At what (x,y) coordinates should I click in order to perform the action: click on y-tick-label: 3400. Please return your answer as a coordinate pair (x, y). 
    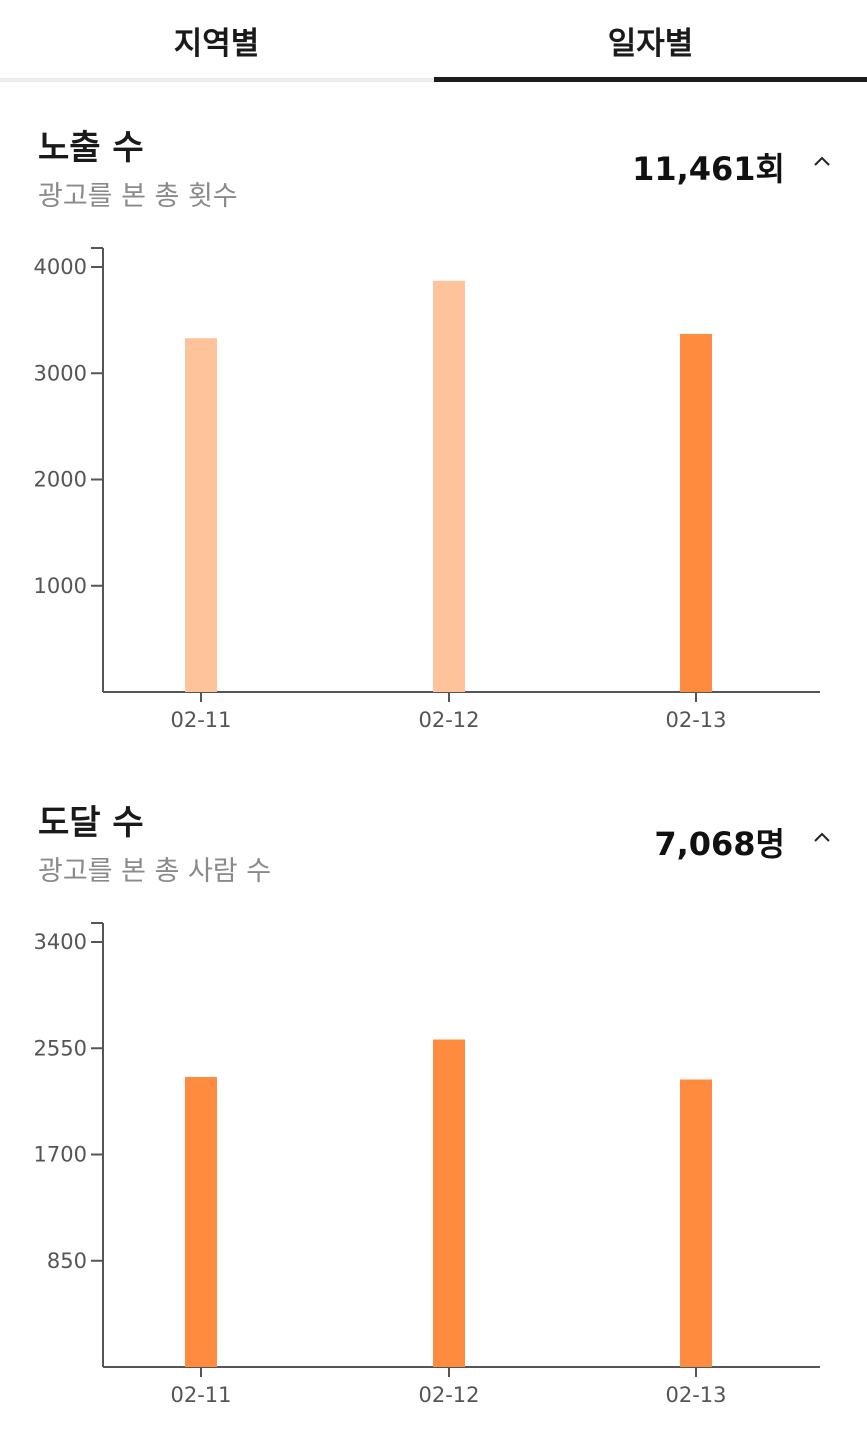
    Looking at the image, I should click on (60, 942).